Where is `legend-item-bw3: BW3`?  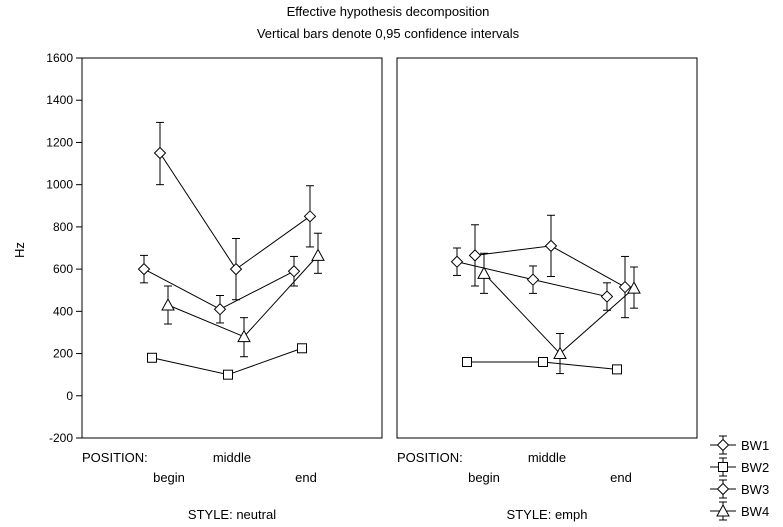 legend-item-bw3: BW3 is located at coordinates (739, 489).